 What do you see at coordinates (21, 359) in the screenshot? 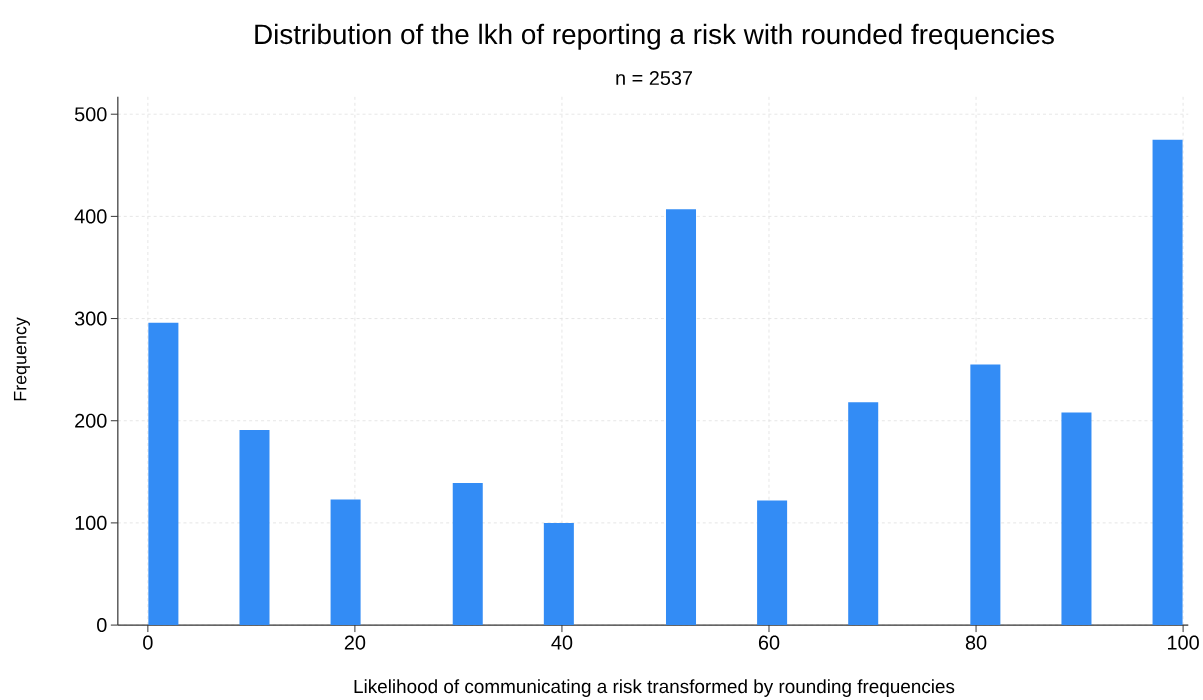
I see `y-axis-title: Frequency` at bounding box center [21, 359].